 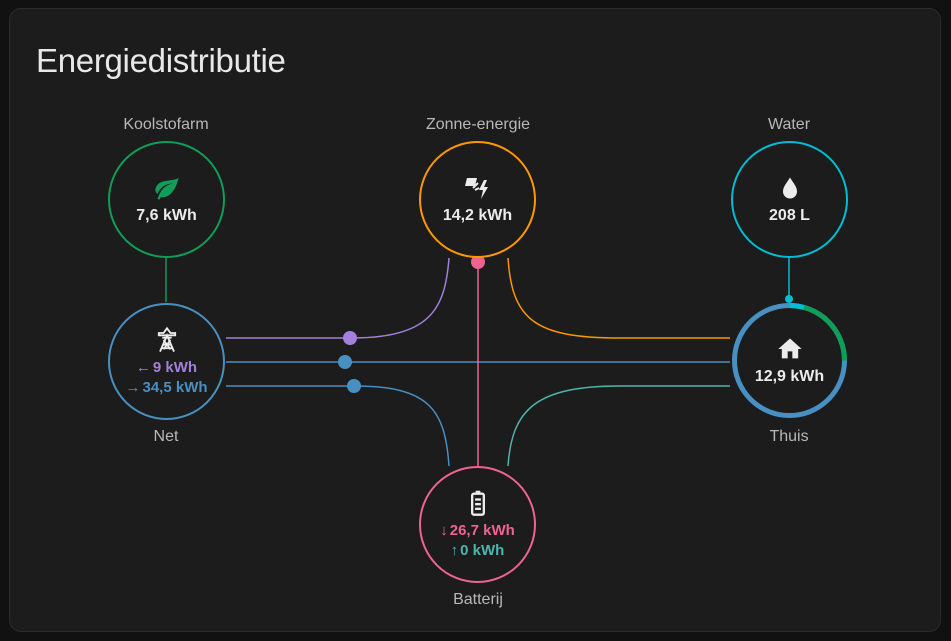 I want to click on water-node: 208 L, so click(x=789, y=199).